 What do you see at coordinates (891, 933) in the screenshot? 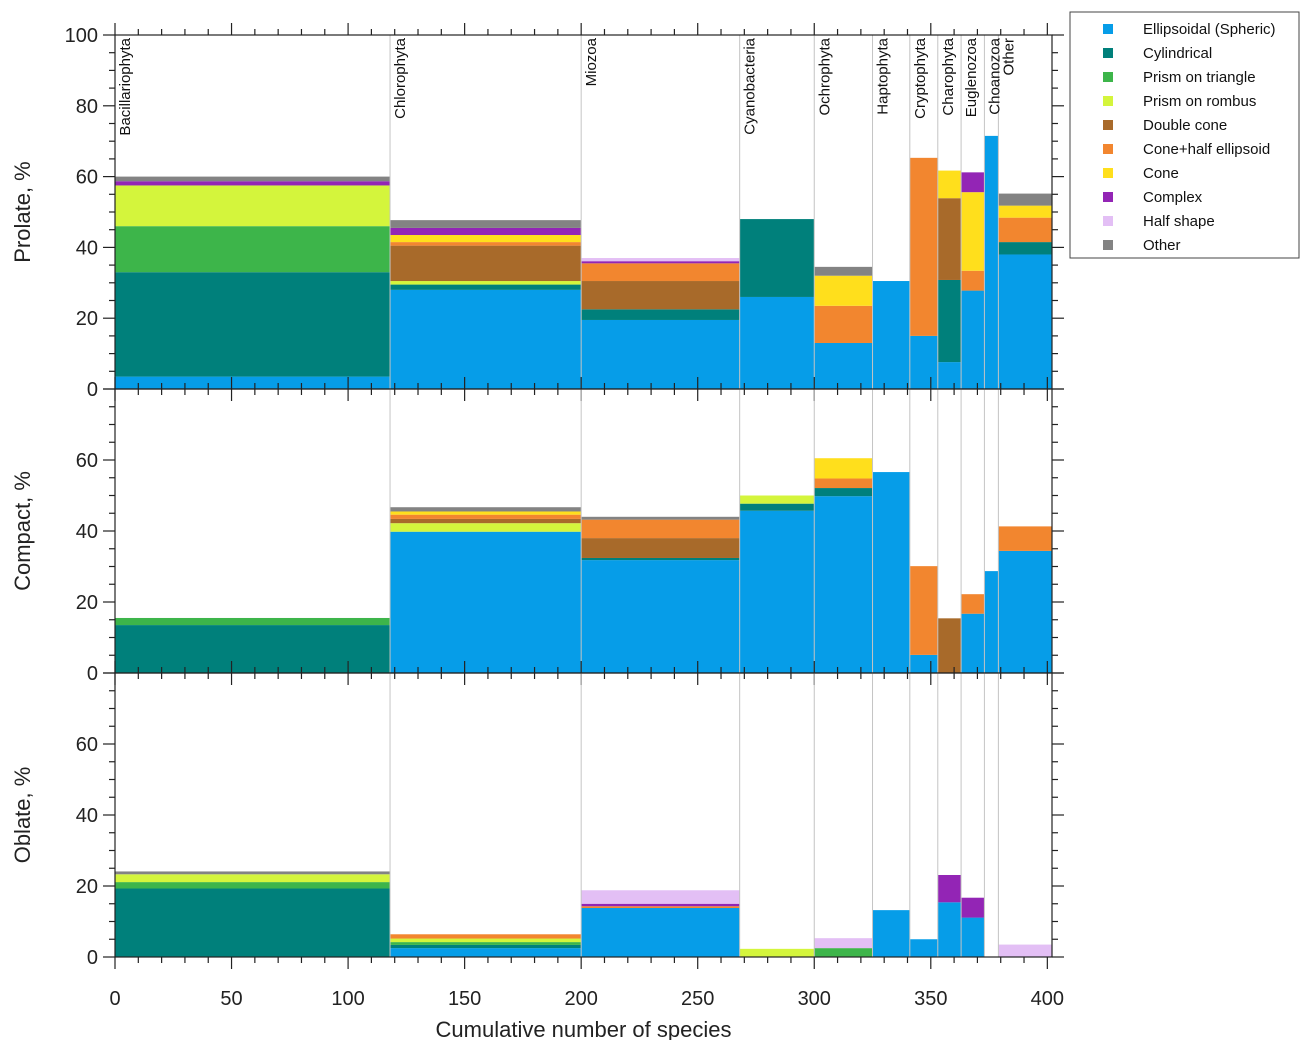
I see `oblate-bar-haptophyta-ellipsoidal-spheric` at bounding box center [891, 933].